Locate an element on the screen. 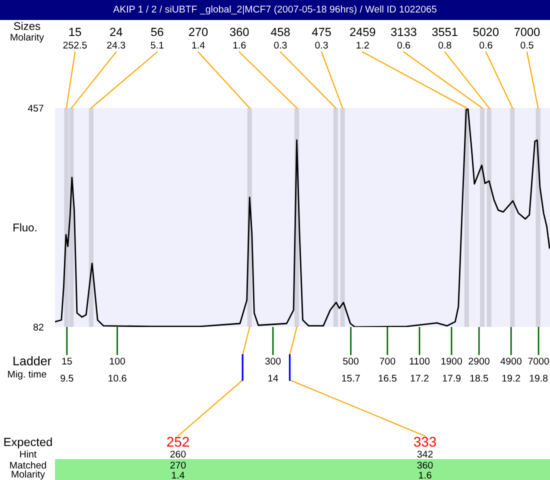 This screenshot has height=480, width=550. text: 5020 is located at coordinates (486, 32).